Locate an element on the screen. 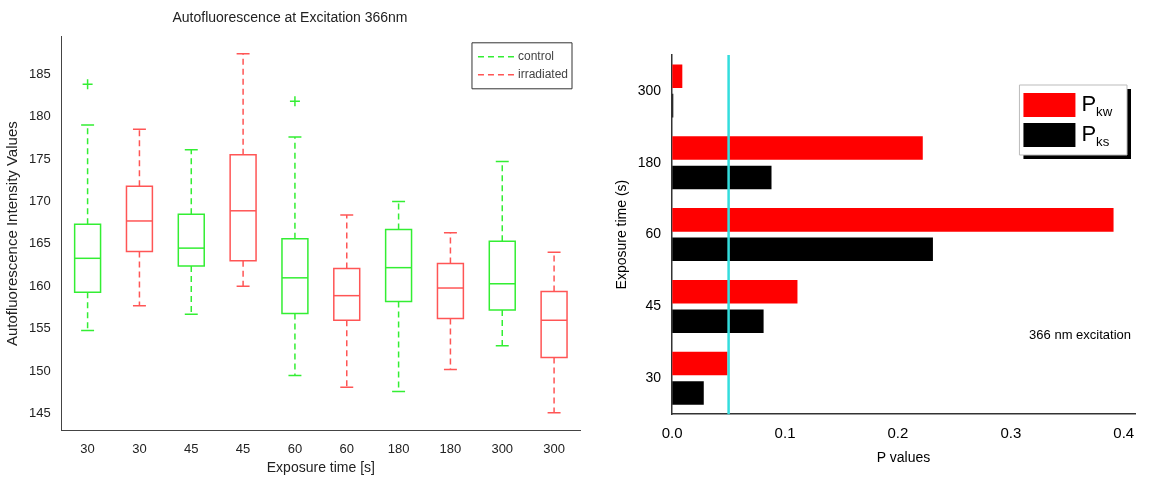 Image resolution: width=1149 pixels, height=477 pixels. y-tick-label: 165 is located at coordinates (39, 243).